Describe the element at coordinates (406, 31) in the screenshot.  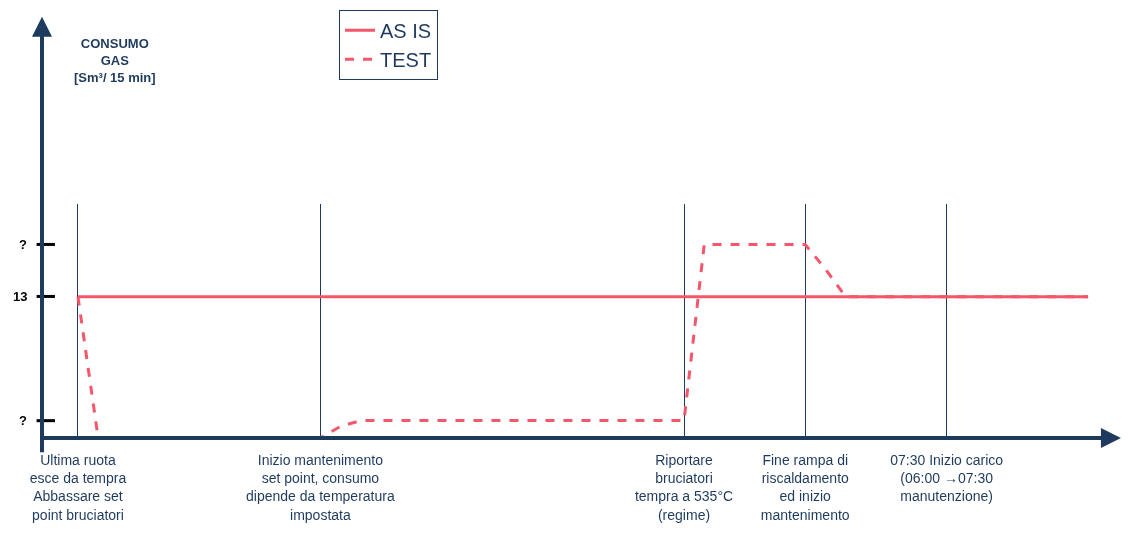
I see `legend-label: AS IS` at that location.